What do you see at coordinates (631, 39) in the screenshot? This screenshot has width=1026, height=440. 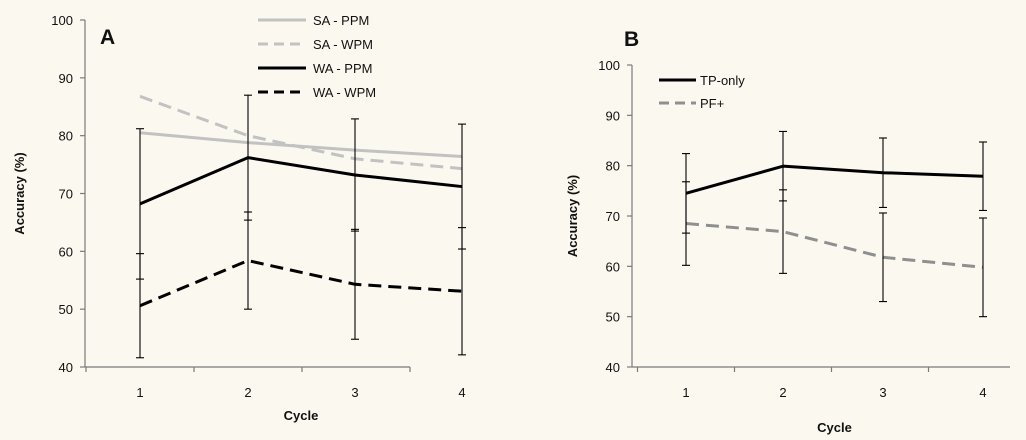 I see `panel-label: B` at bounding box center [631, 39].